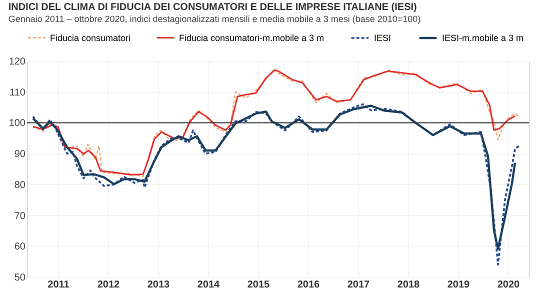  I want to click on chart-subtitle: Gennaio 2011 – ottobre 2020, indici destagionalizzati mensili e media mobile a 3 mesi (base 2010=100), so click(214, 19).